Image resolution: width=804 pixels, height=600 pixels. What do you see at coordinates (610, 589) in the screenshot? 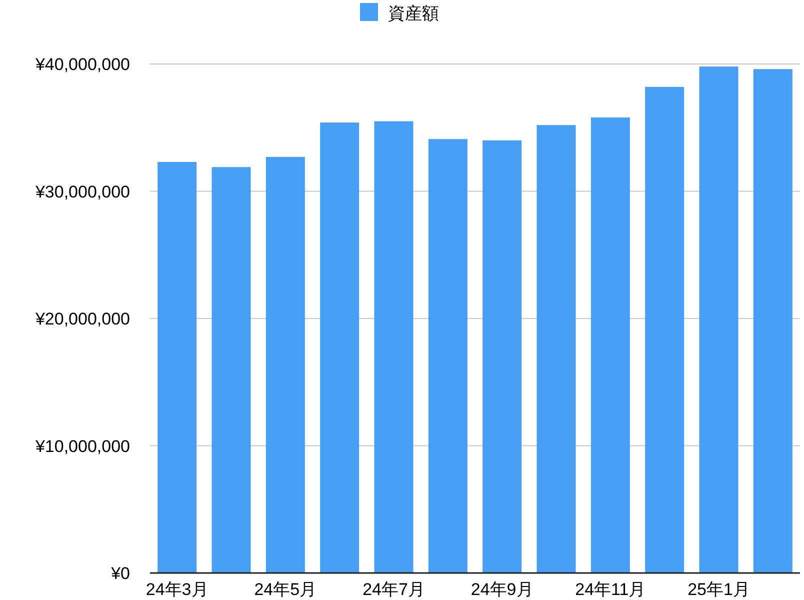
I see `x-tick-label: 24年11月` at bounding box center [610, 589].